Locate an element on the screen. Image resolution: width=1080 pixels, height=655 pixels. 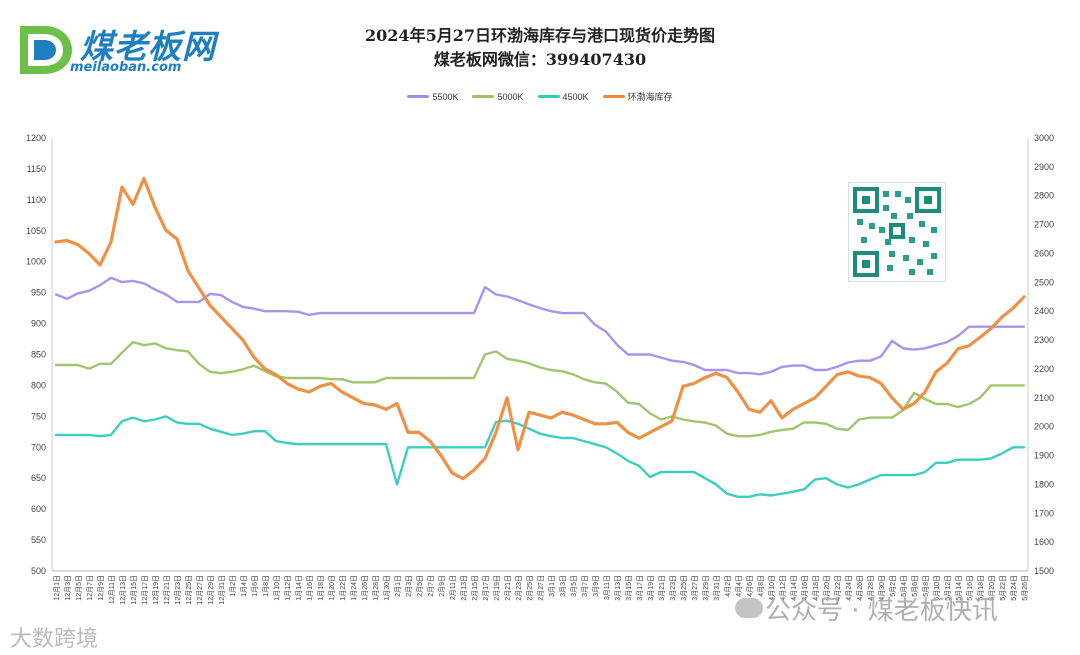
y-left-tick-label: 850 is located at coordinates (38, 355).